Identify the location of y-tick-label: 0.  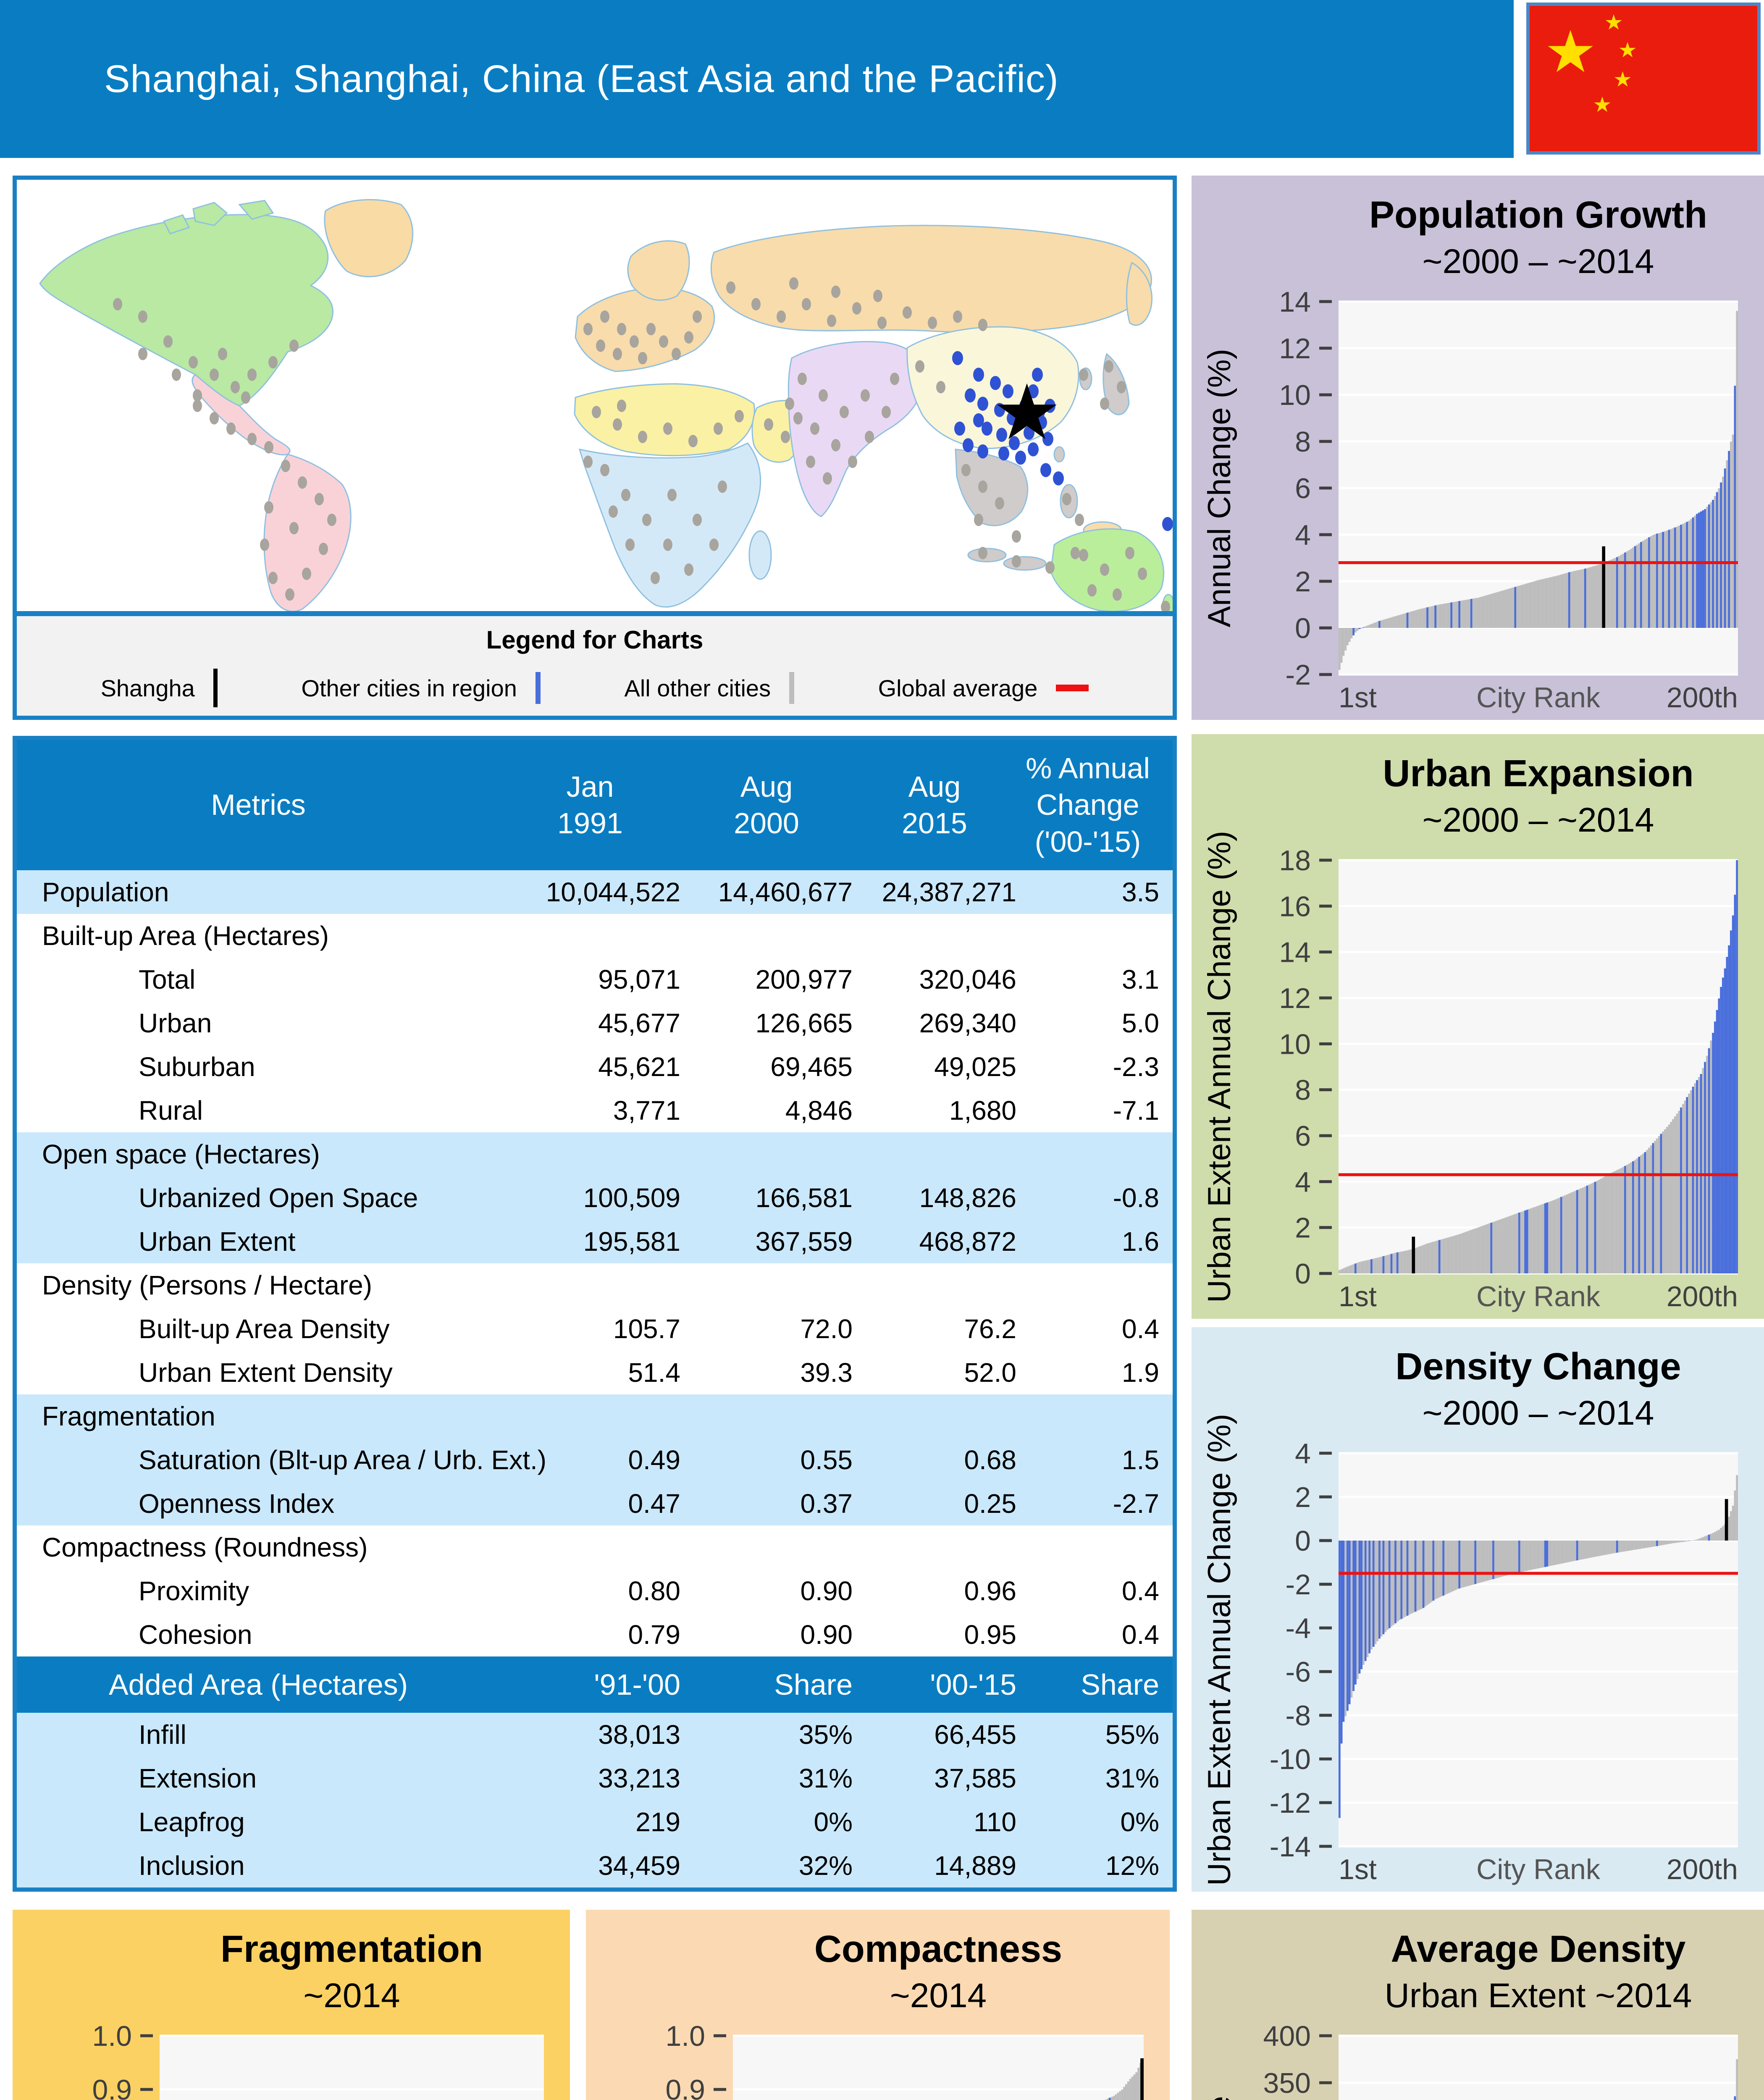
(1303, 1274).